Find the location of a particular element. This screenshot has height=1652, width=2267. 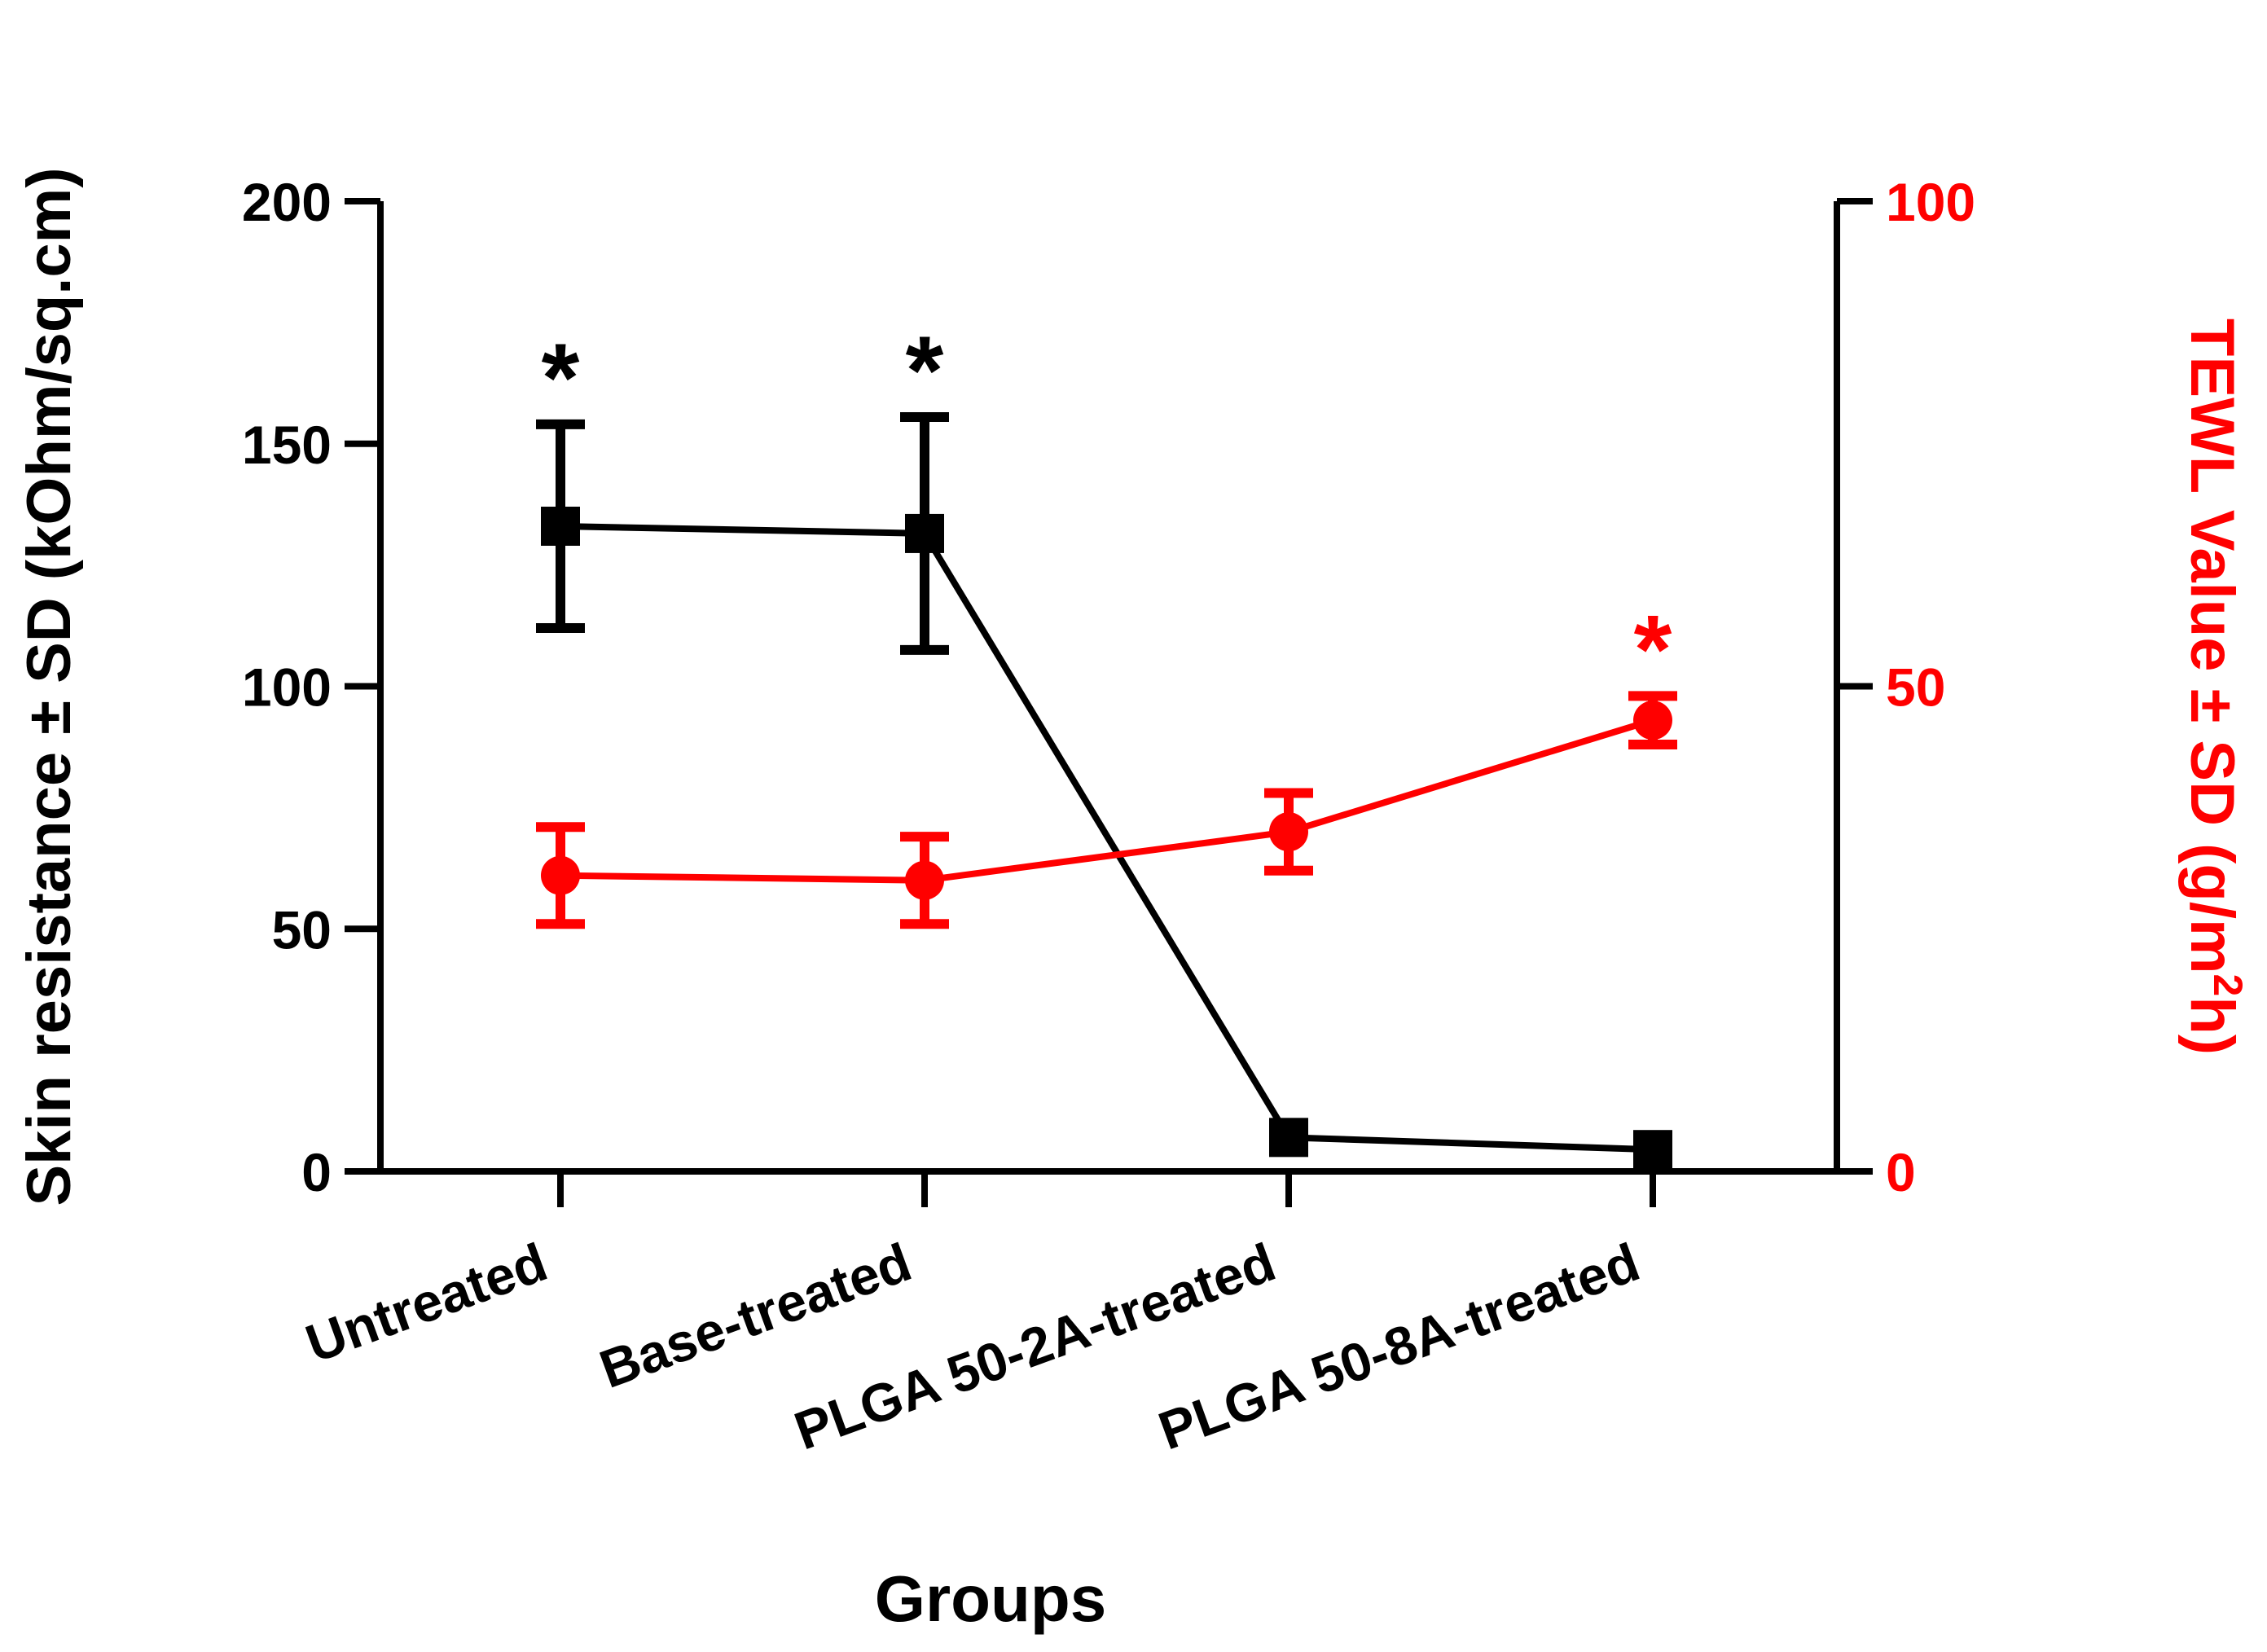

series-line is located at coordinates (1107, 800).